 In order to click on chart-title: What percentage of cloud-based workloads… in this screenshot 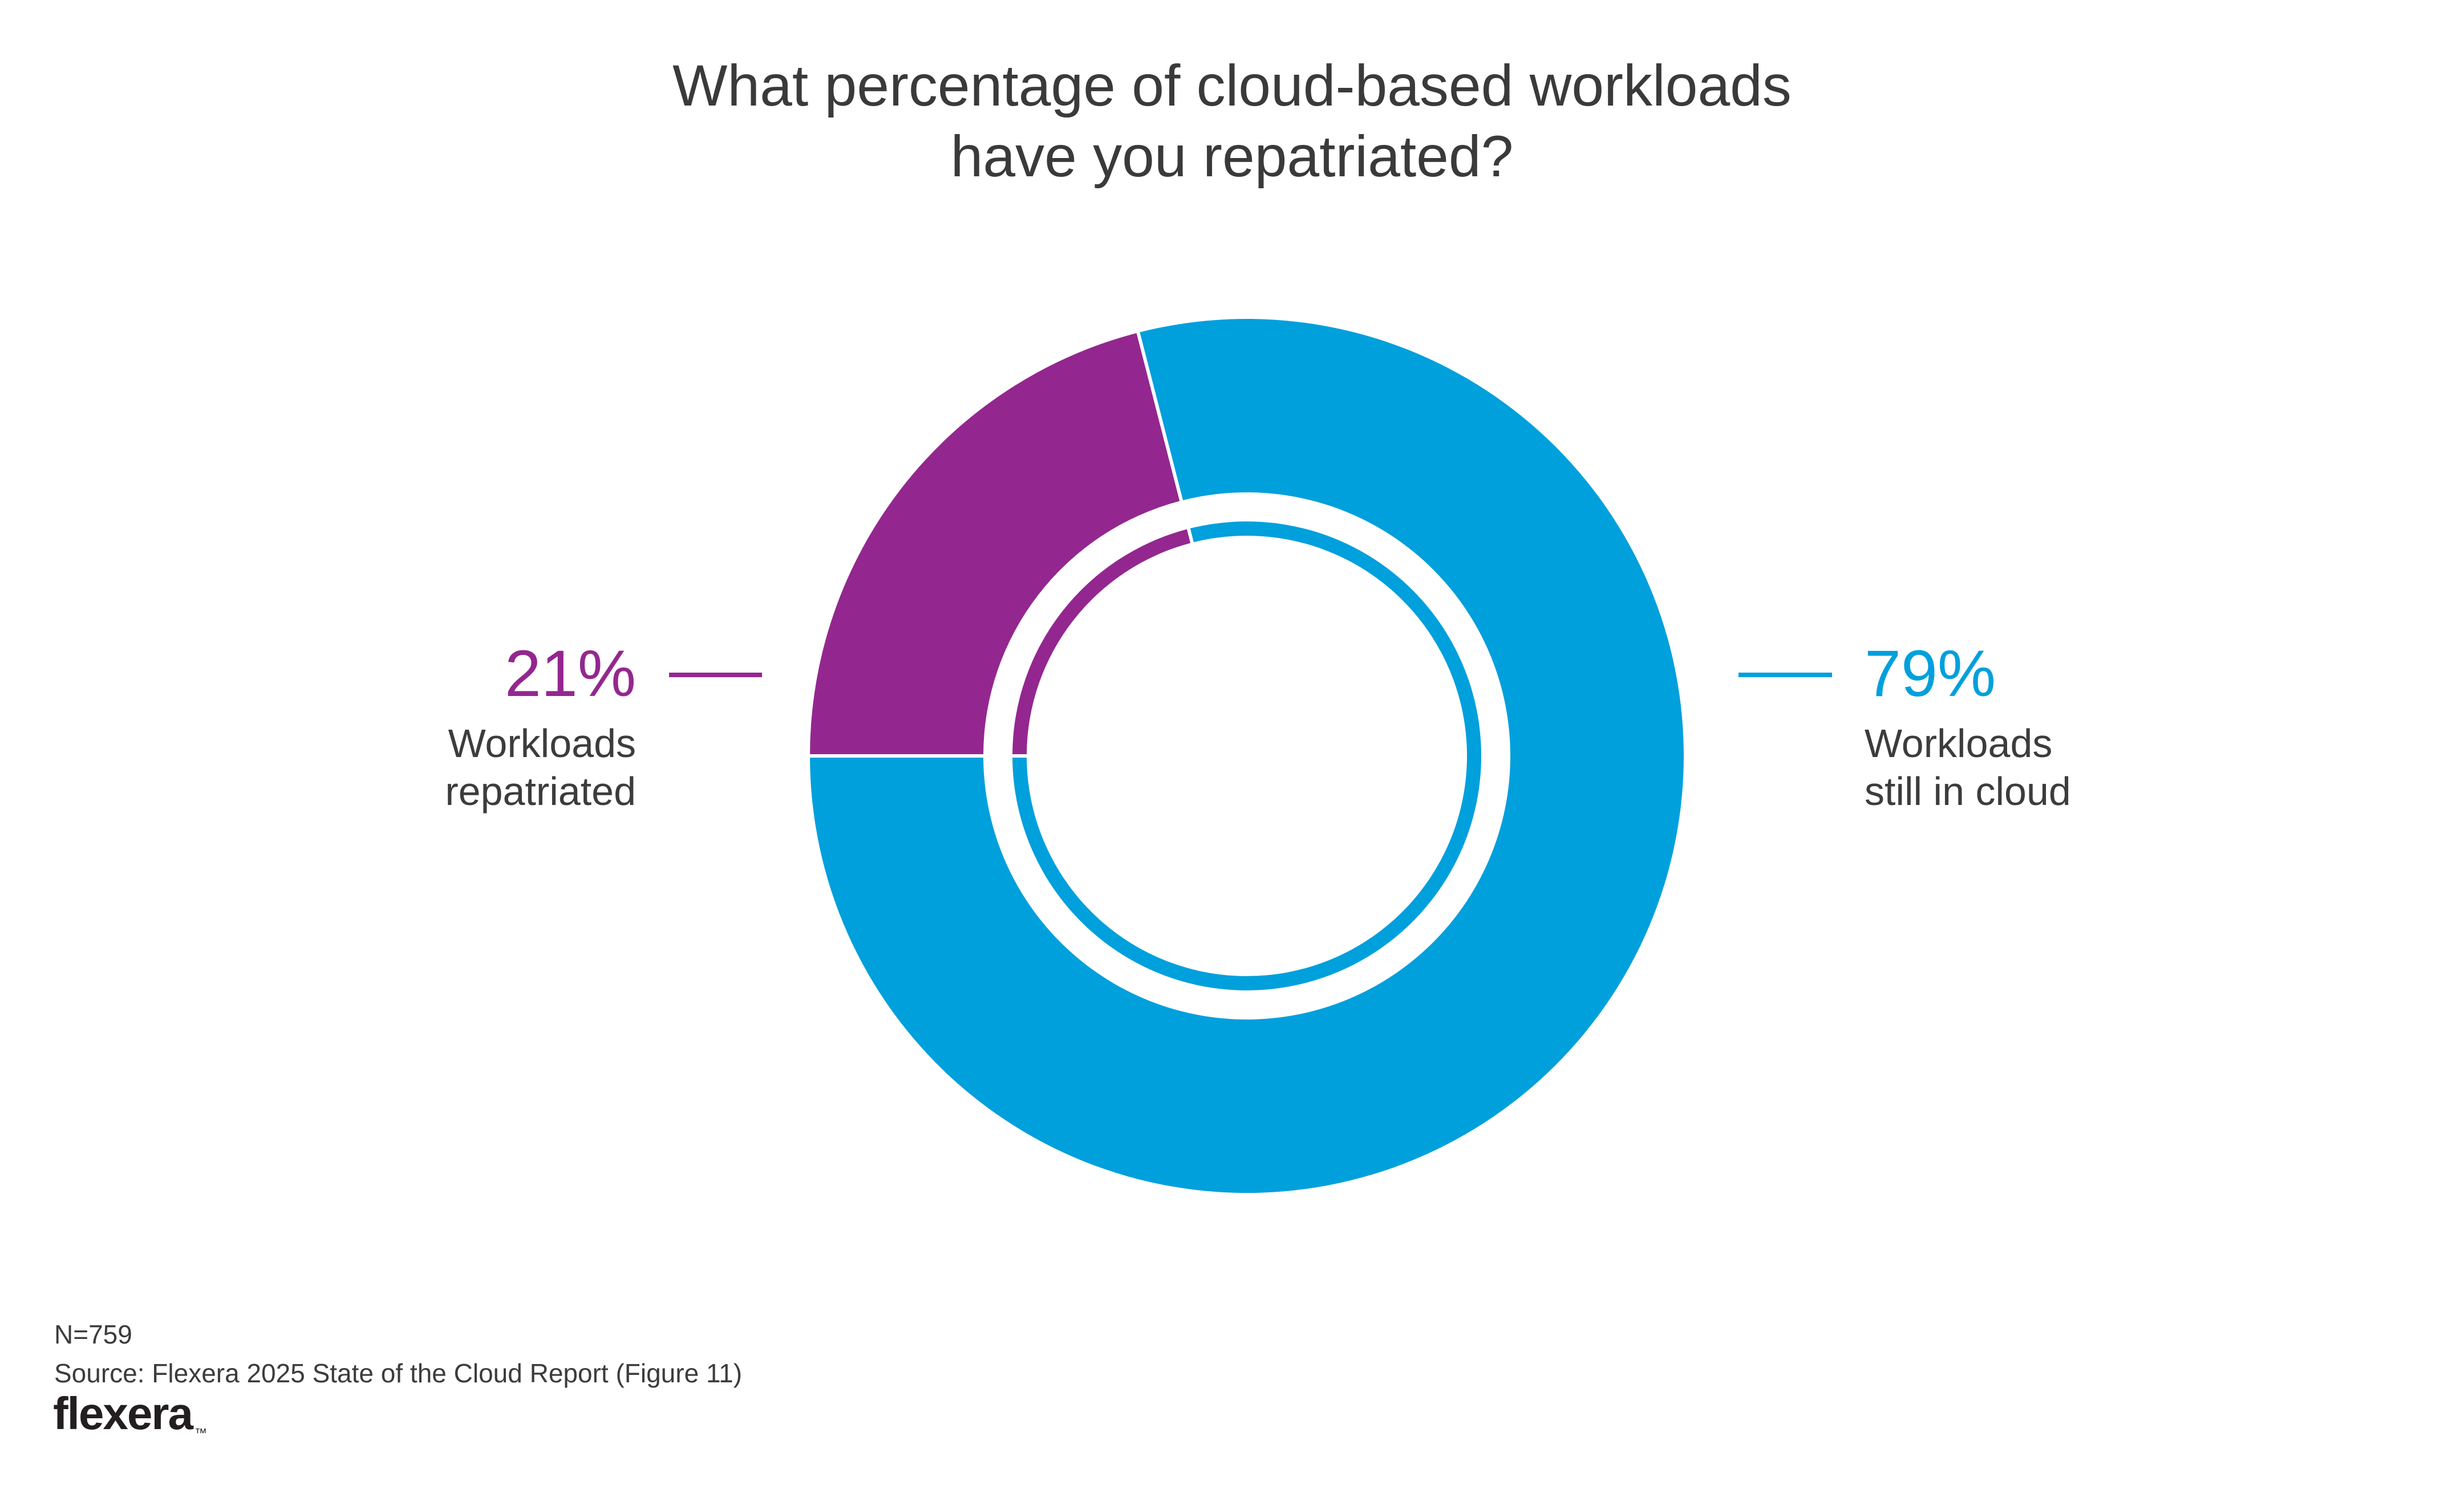, I will do `click(1232, 121)`.